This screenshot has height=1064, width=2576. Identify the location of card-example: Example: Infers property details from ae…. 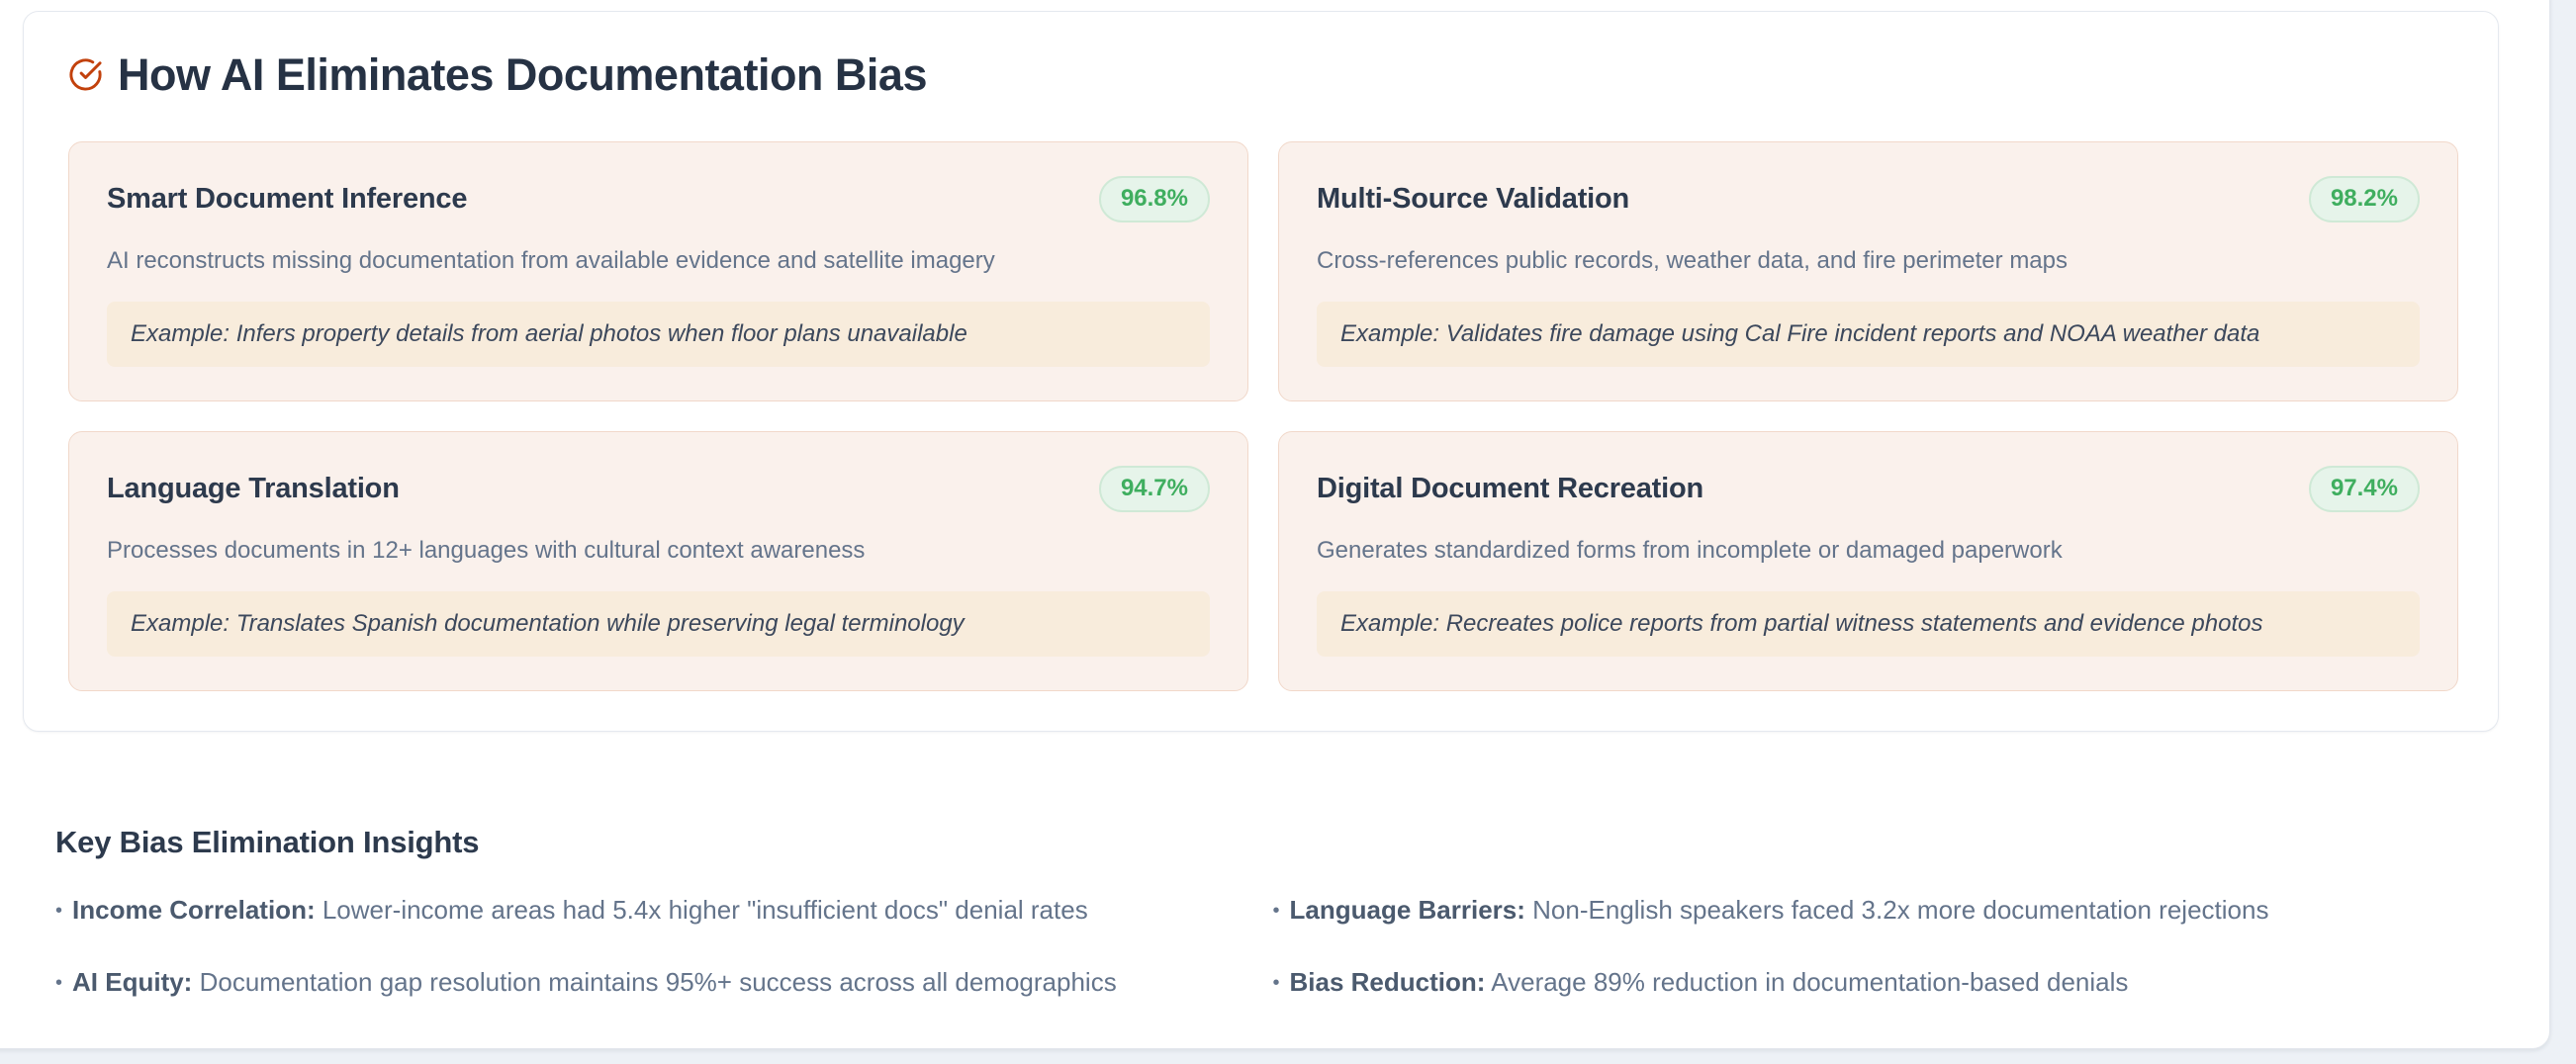
(659, 335).